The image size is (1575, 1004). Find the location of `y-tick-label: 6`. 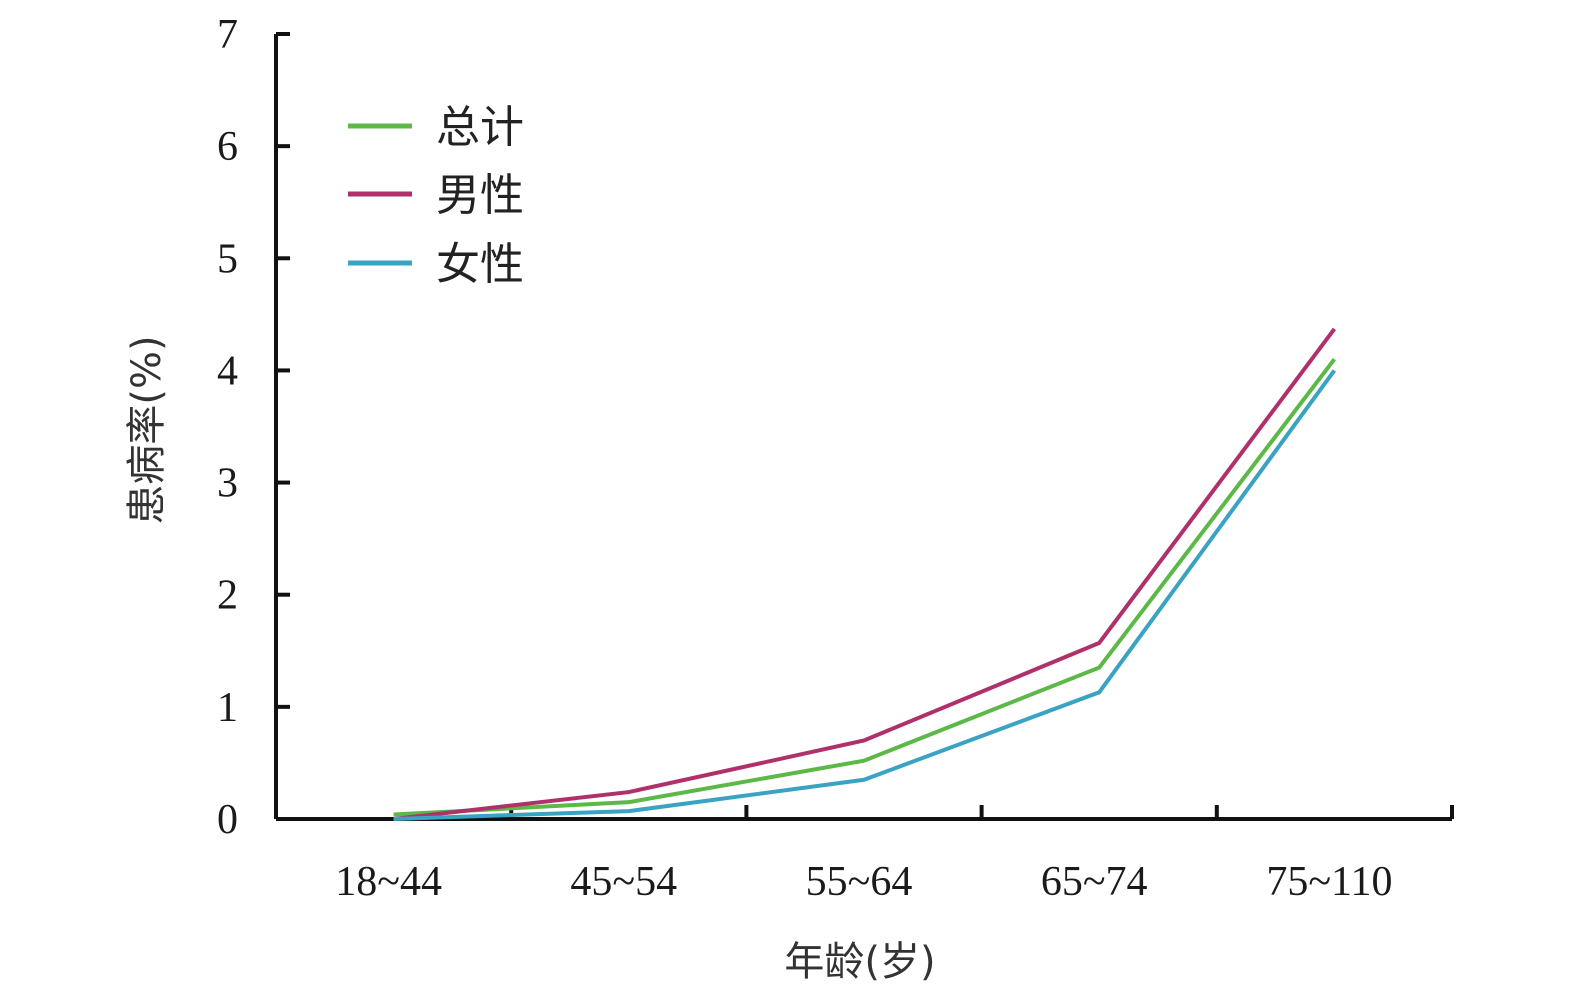

y-tick-label: 6 is located at coordinates (227, 147).